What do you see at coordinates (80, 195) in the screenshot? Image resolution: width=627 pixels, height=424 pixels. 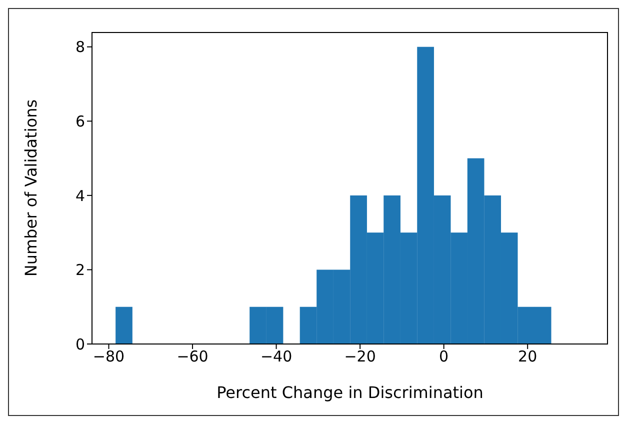 I see `y-tick-label: 4` at bounding box center [80, 195].